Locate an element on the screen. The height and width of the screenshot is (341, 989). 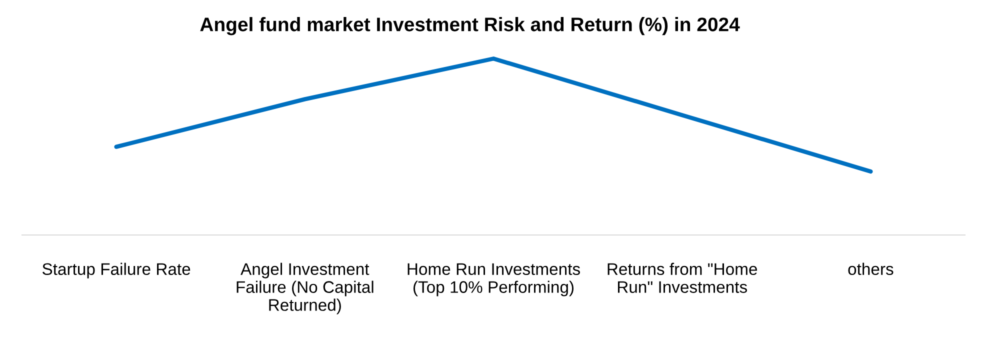
x-tick-label: Startup Failure Rate is located at coordinates (116, 270).